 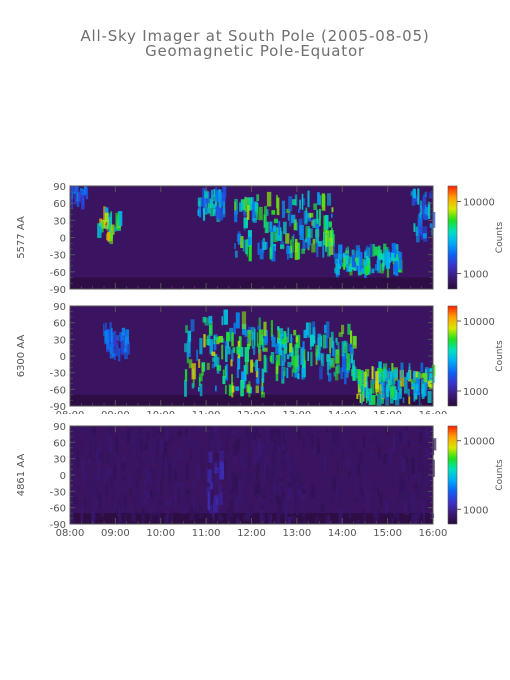 What do you see at coordinates (251, 420) in the screenshot?
I see `panel-top-mask` at bounding box center [251, 420].